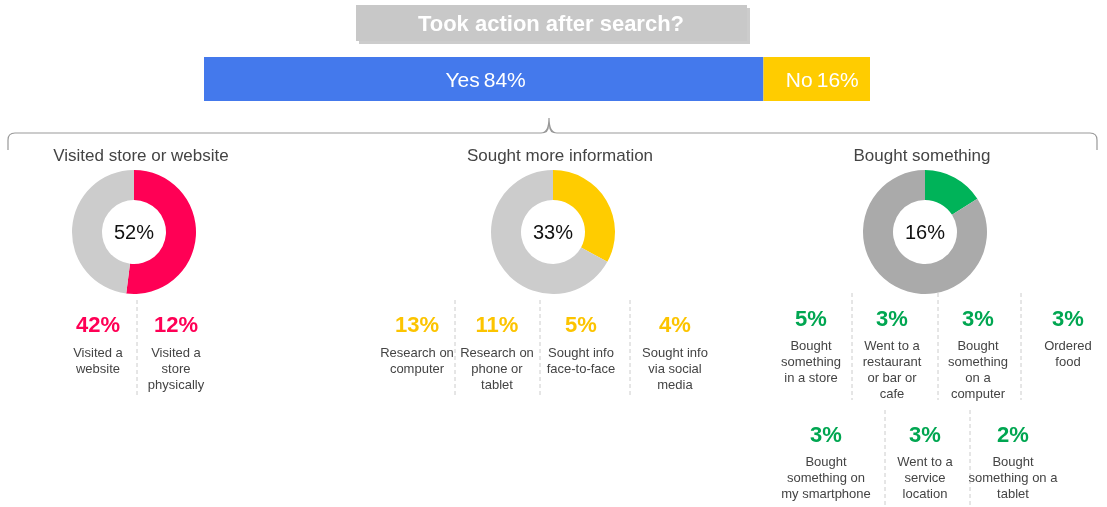 The height and width of the screenshot is (507, 1107). What do you see at coordinates (675, 368) in the screenshot?
I see `category-label: Sought info via social media` at bounding box center [675, 368].